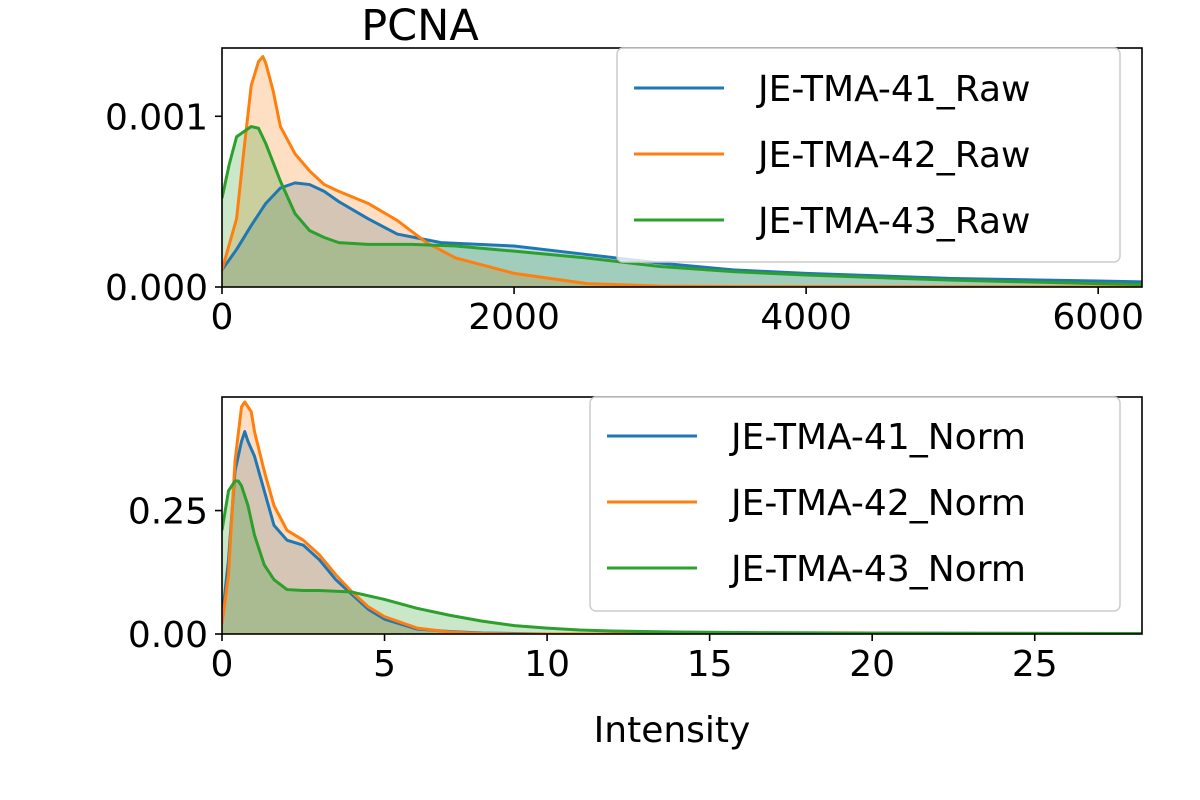  What do you see at coordinates (710, 664) in the screenshot?
I see `x-tick-label: 15` at bounding box center [710, 664].